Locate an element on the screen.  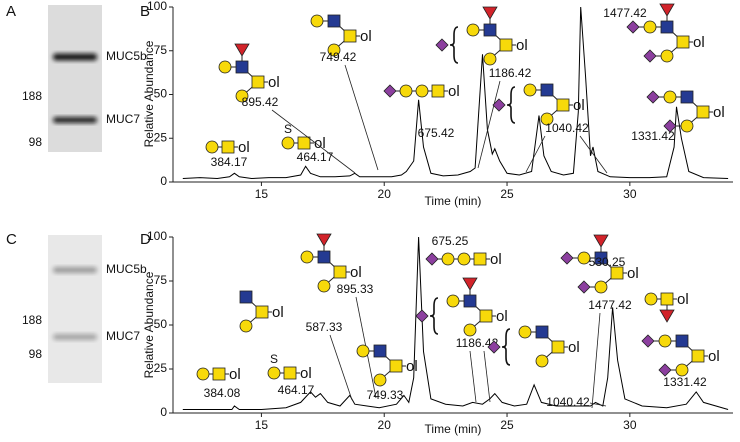
sulfate-label: S is located at coordinates (274, 359).